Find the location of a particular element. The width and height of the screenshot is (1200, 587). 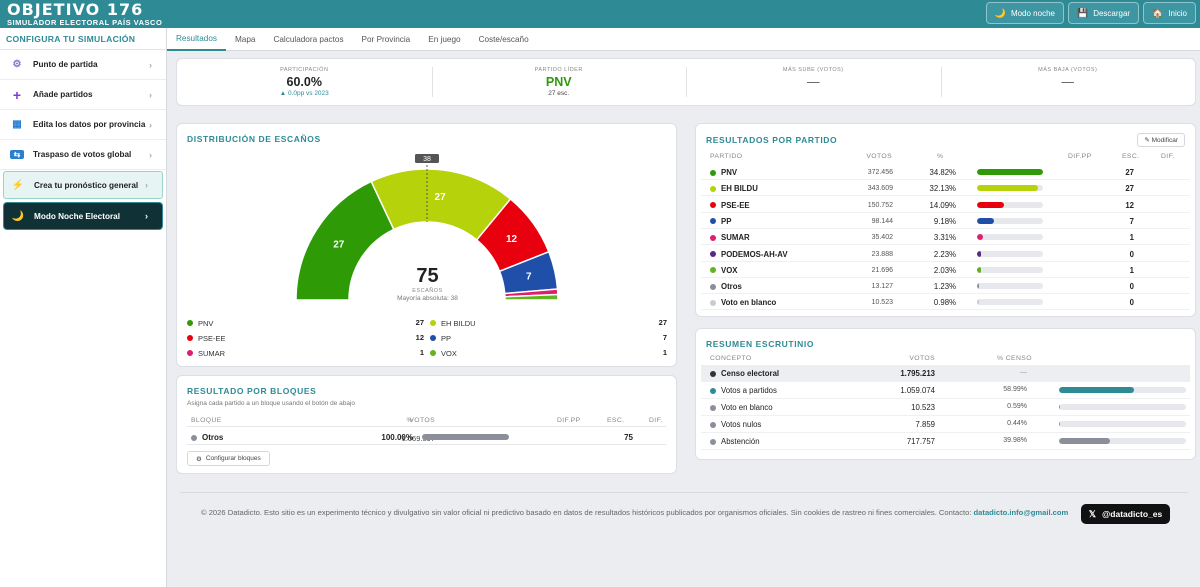

table-row: PNV 372.456 34.82% 27 is located at coordinates (945, 172).